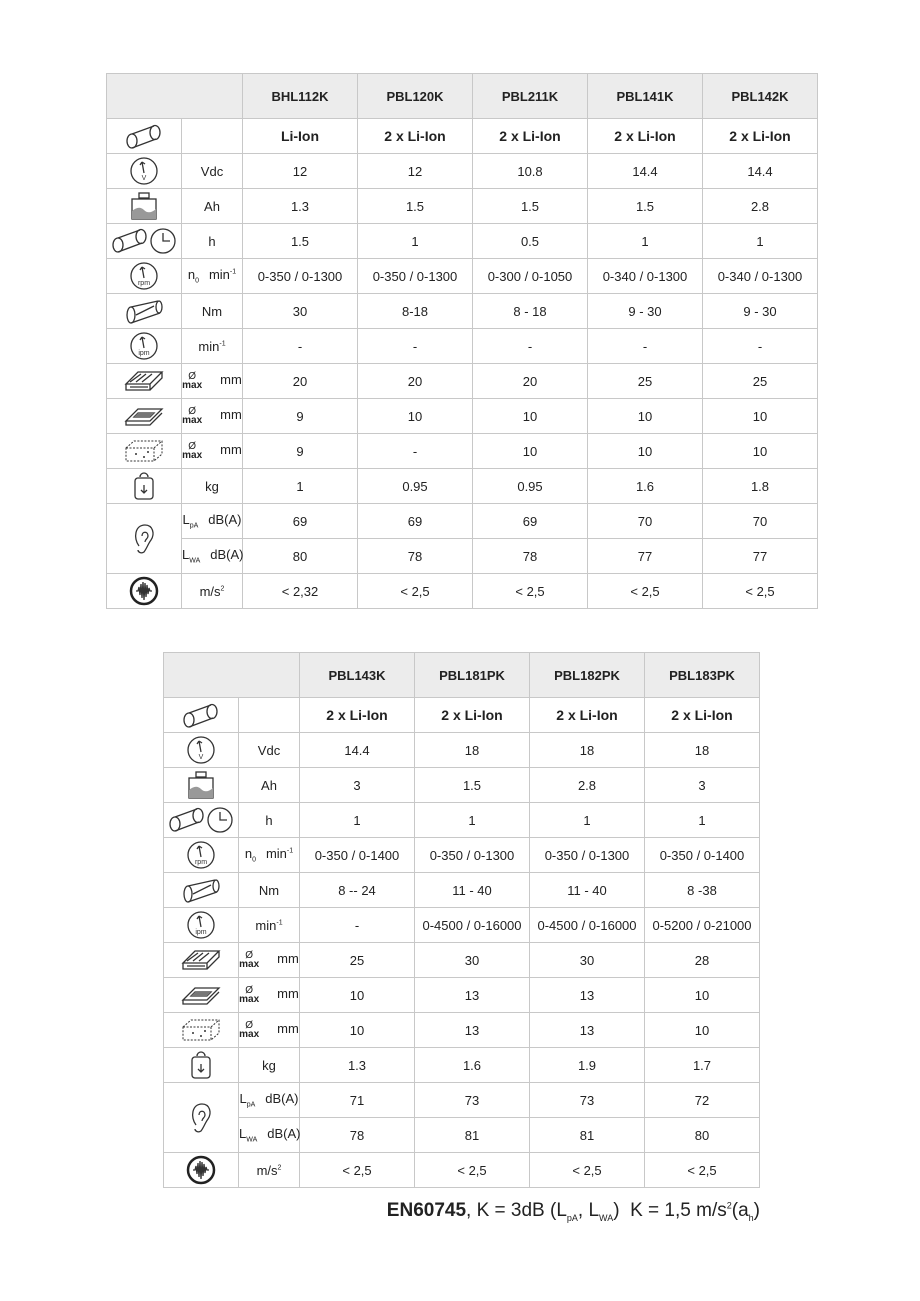  Describe the element at coordinates (587, 1135) in the screenshot. I see `value-cell: 81` at that location.